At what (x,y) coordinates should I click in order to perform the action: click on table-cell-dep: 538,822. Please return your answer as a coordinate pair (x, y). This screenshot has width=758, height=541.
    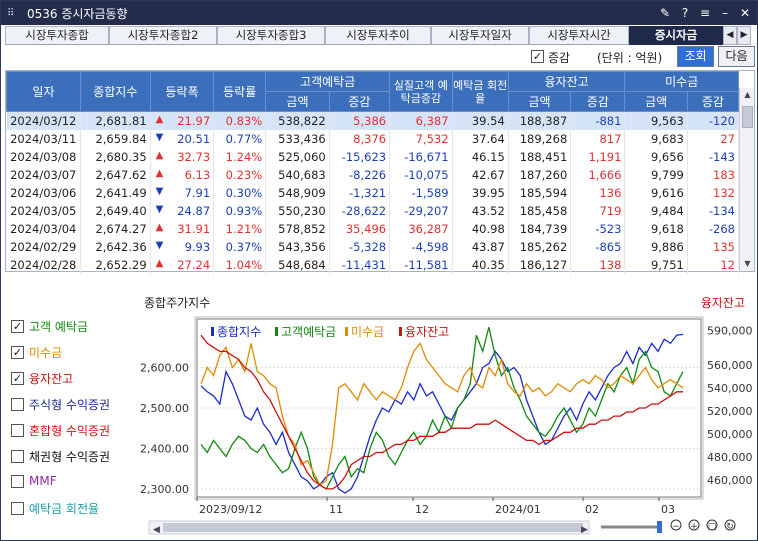
    Looking at the image, I should click on (297, 120).